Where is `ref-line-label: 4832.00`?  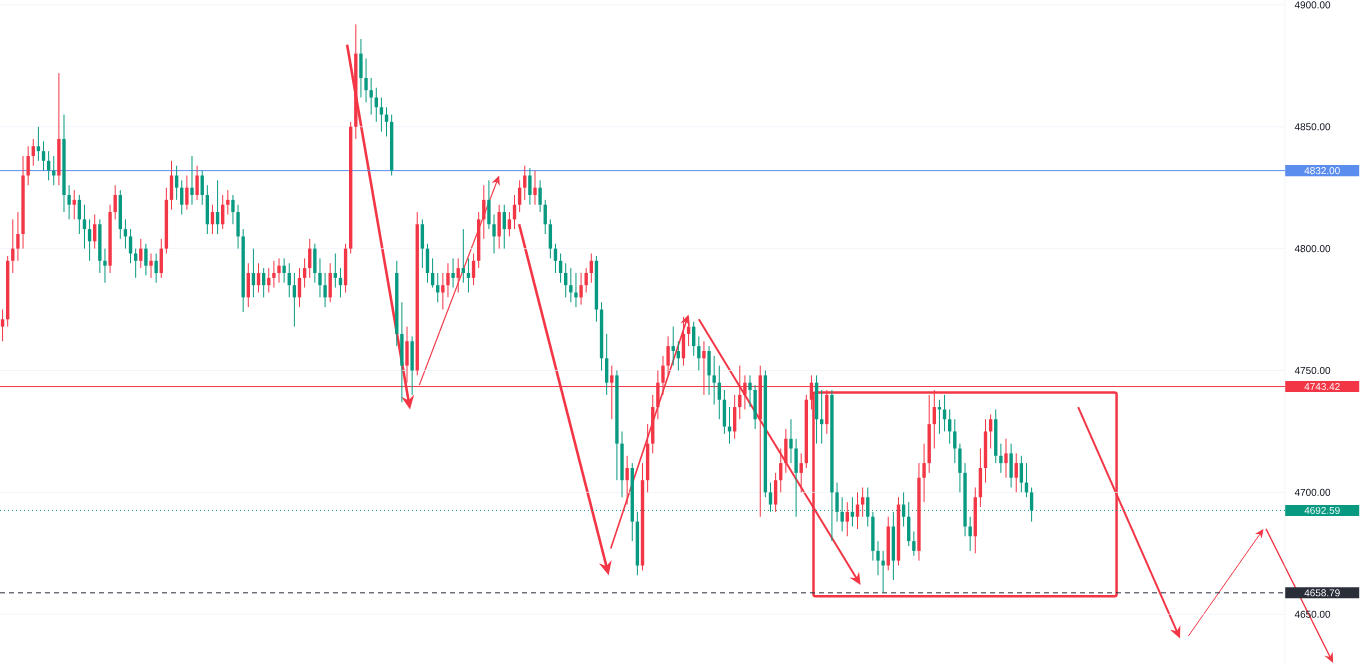
ref-line-label: 4832.00 is located at coordinates (1322, 171).